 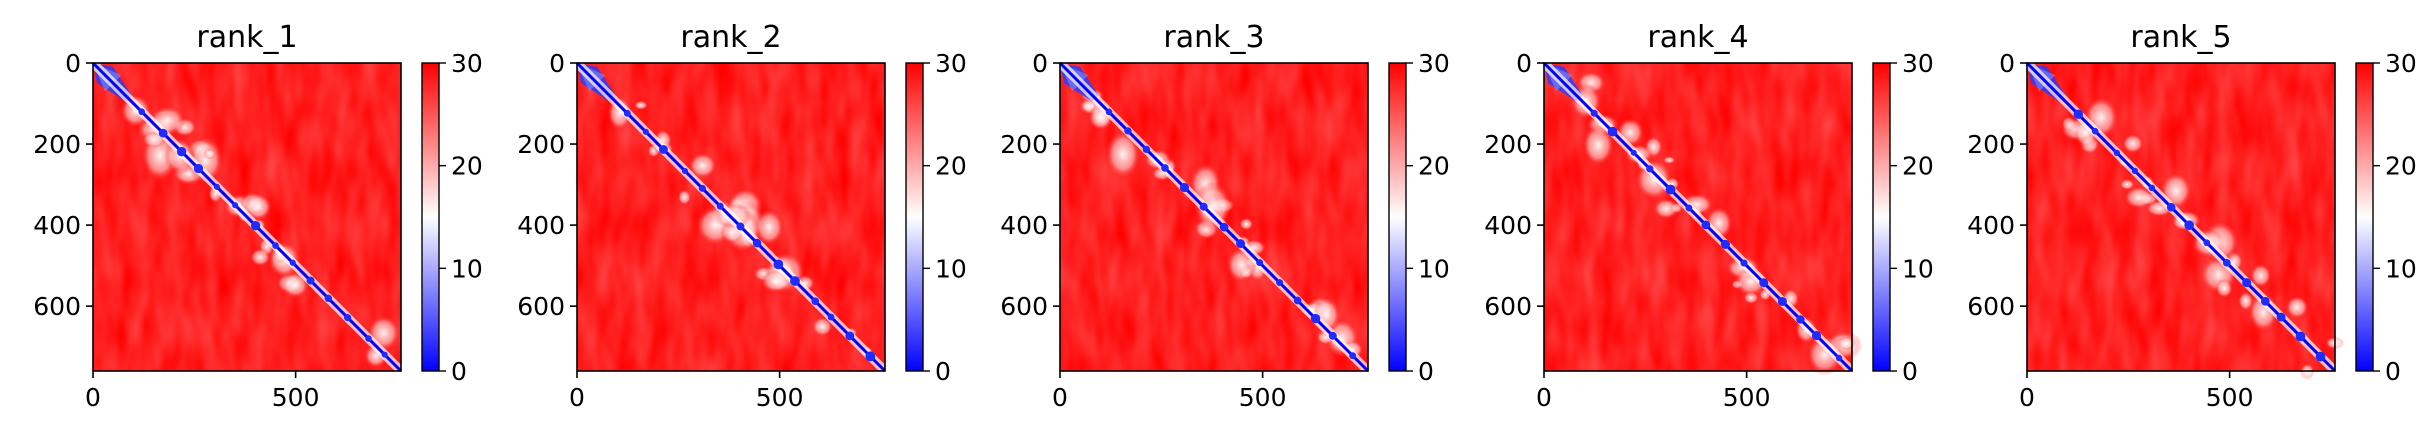 I want to click on y-tick-label: 400, so click(x=541, y=225).